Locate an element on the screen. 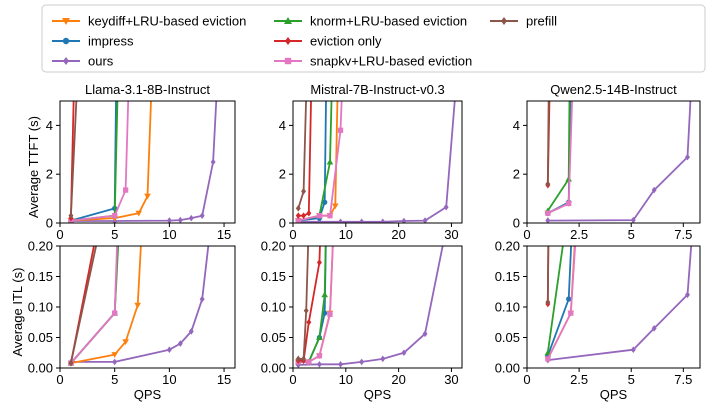  y-tick-label: 4 is located at coordinates (282, 125).